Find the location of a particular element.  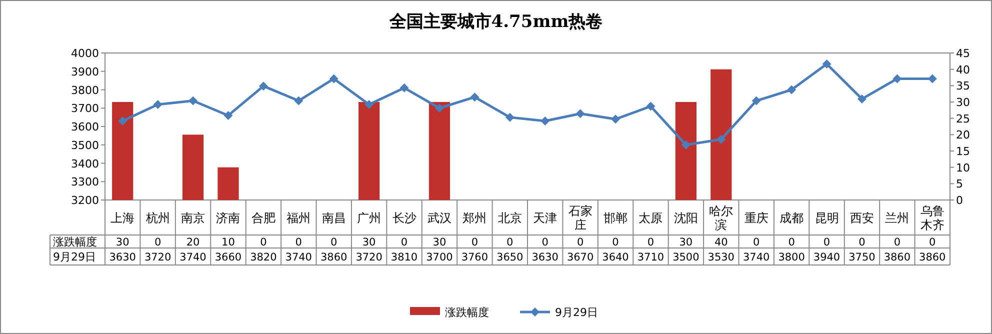

x-tick-label: 昆明 is located at coordinates (826, 218).